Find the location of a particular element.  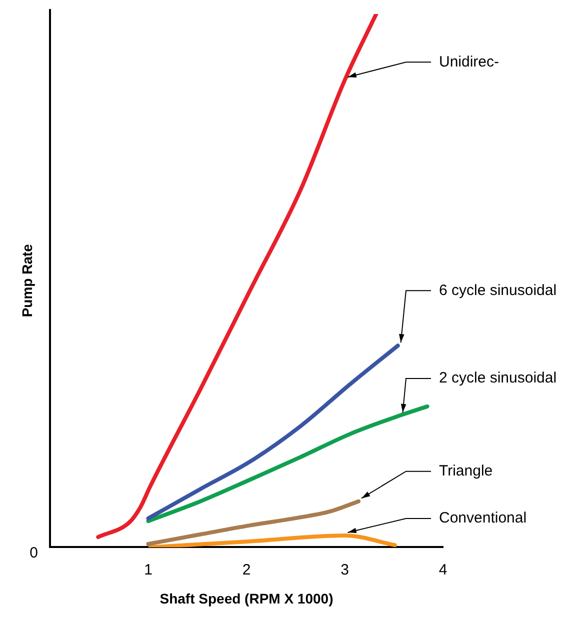

text: Triangle is located at coordinates (466, 471).